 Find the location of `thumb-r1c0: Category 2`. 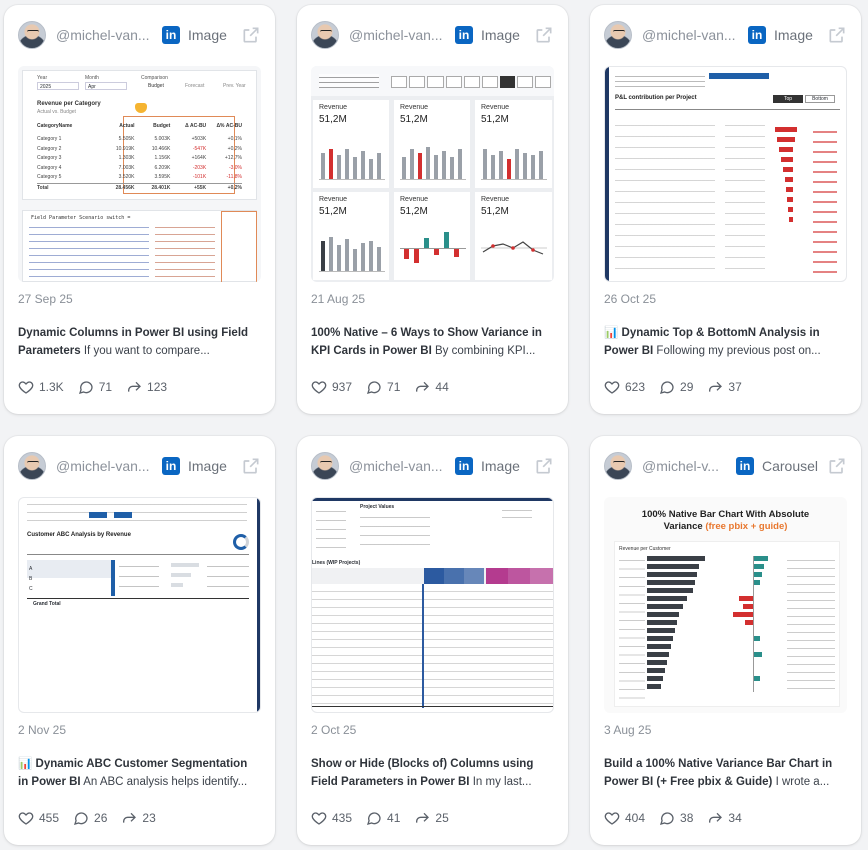

thumb-r1c0: Category 2 is located at coordinates (49, 148).